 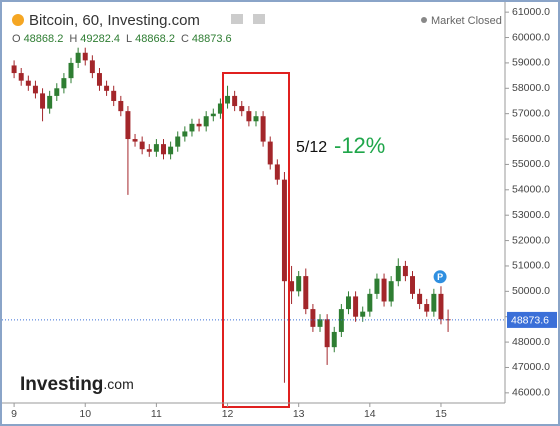 I want to click on last-price-box, so click(x=532, y=319).